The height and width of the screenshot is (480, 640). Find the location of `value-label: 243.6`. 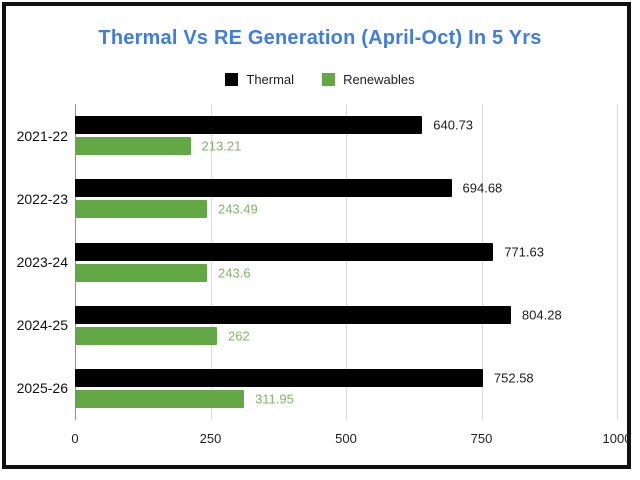

value-label: 243.6 is located at coordinates (234, 272).